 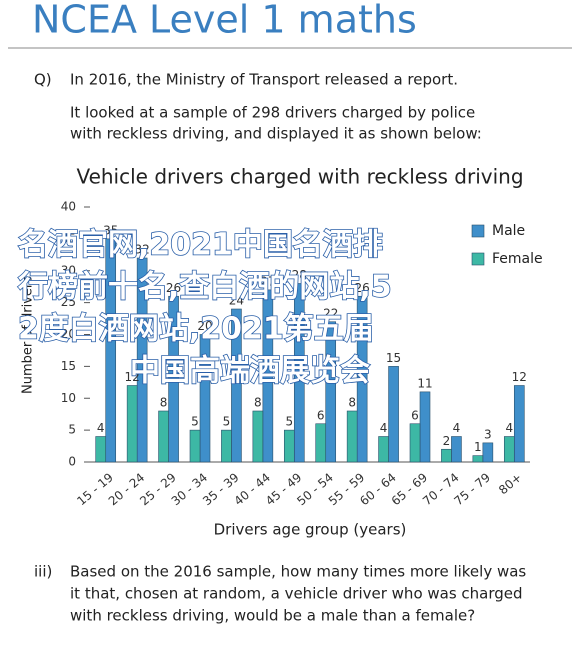 What do you see at coordinates (510, 483) in the screenshot?
I see `x-tick-label: 80+` at bounding box center [510, 483].